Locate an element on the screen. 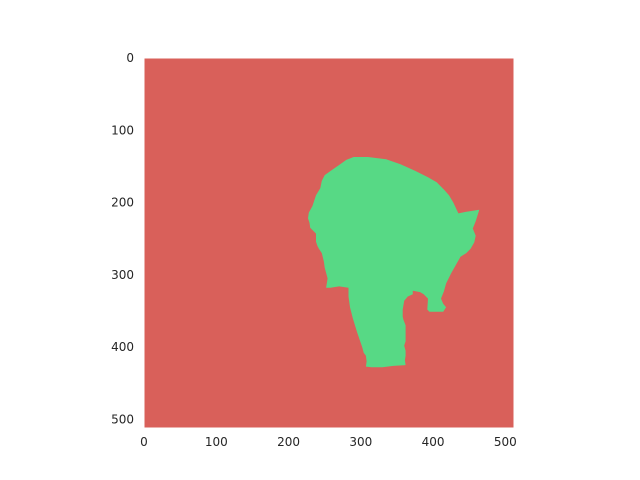 Image resolution: width=640 pixels, height=480 pixels. y-tick-label: 100 is located at coordinates (122, 130).